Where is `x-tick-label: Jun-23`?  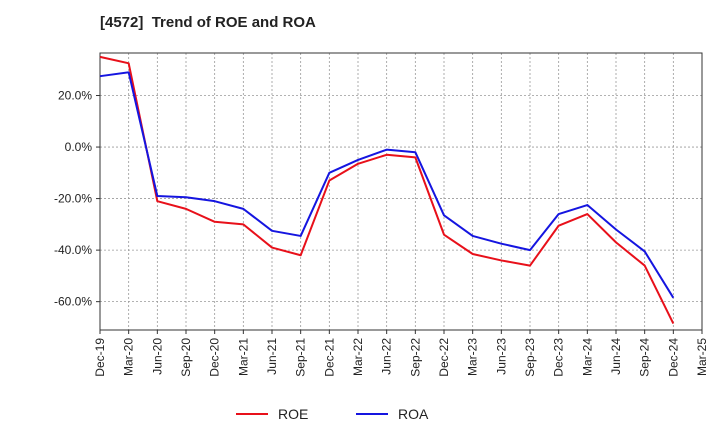 x-tick-label: Jun-23 is located at coordinates (501, 356).